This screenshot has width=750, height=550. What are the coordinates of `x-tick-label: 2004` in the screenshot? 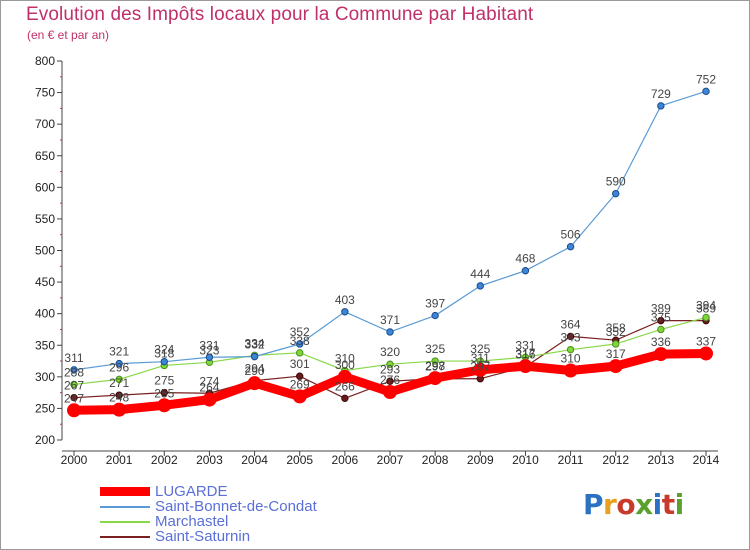 It's located at (254, 460).